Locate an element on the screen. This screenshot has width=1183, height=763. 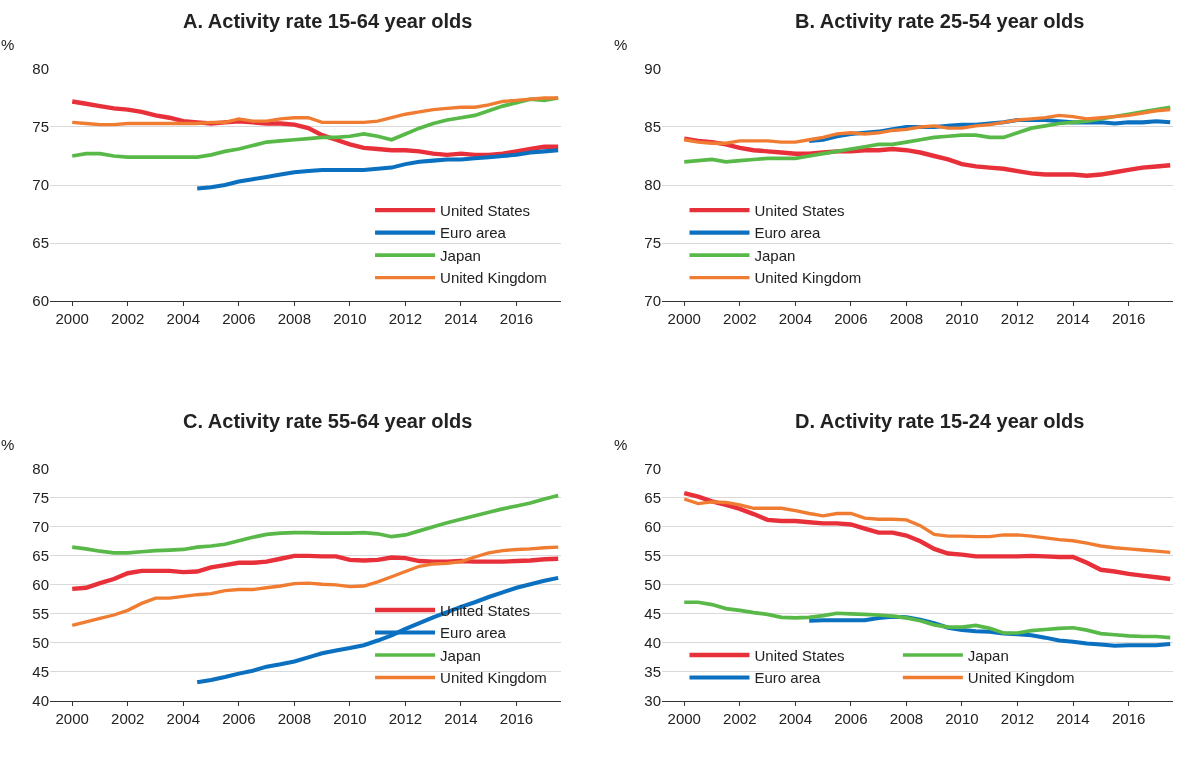
y-tick-label: 35 is located at coordinates (653, 672).